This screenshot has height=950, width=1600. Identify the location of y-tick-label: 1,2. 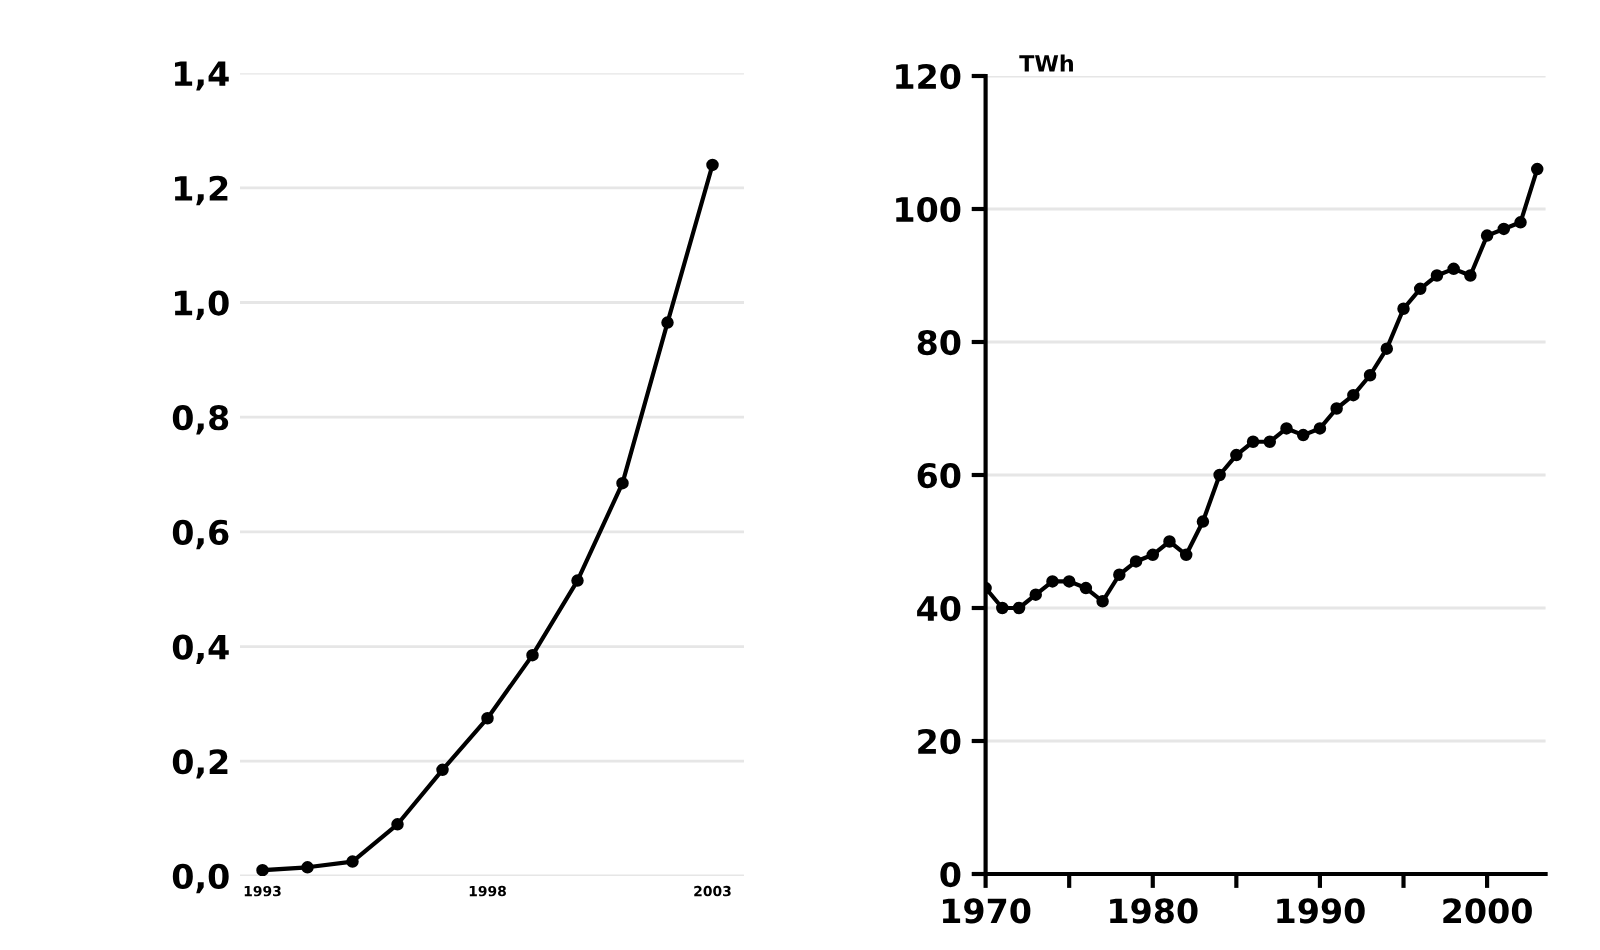
(201, 190).